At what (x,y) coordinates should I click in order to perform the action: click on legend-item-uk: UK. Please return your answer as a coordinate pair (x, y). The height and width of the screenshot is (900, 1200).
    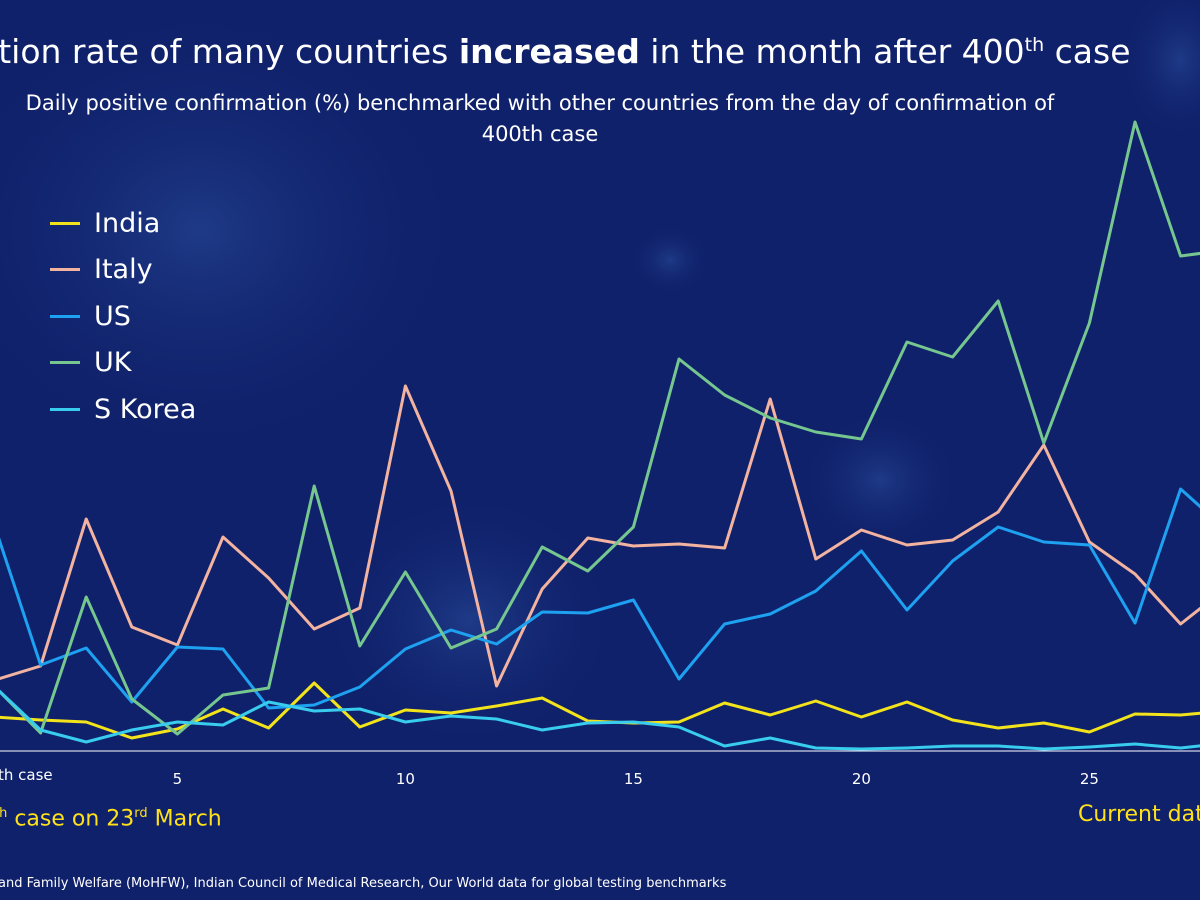
    Looking at the image, I should click on (123, 363).